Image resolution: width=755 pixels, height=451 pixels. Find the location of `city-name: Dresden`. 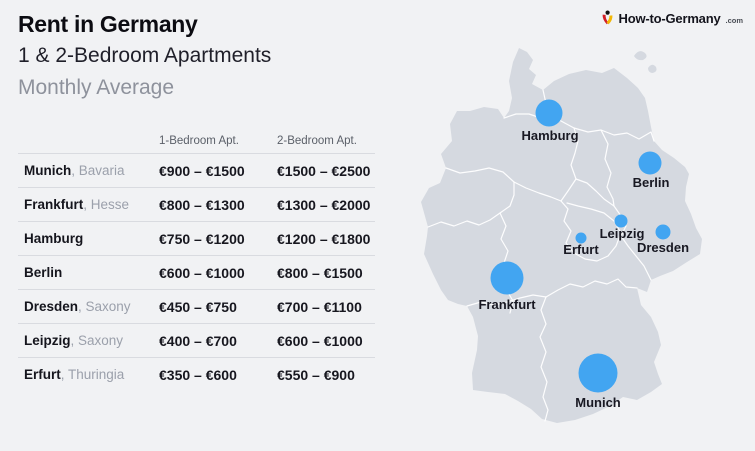

city-name: Dresden is located at coordinates (51, 306).